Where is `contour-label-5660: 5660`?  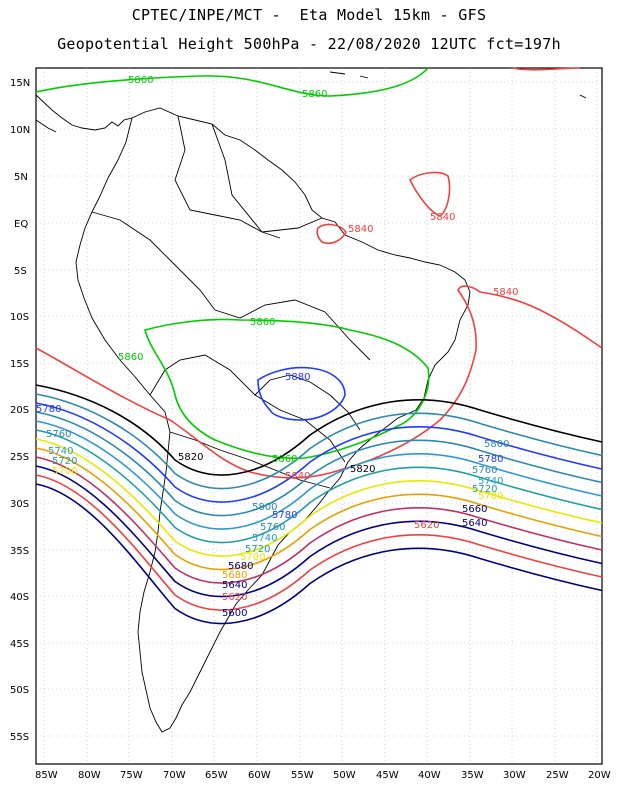 contour-label-5660: 5660 is located at coordinates (474, 509).